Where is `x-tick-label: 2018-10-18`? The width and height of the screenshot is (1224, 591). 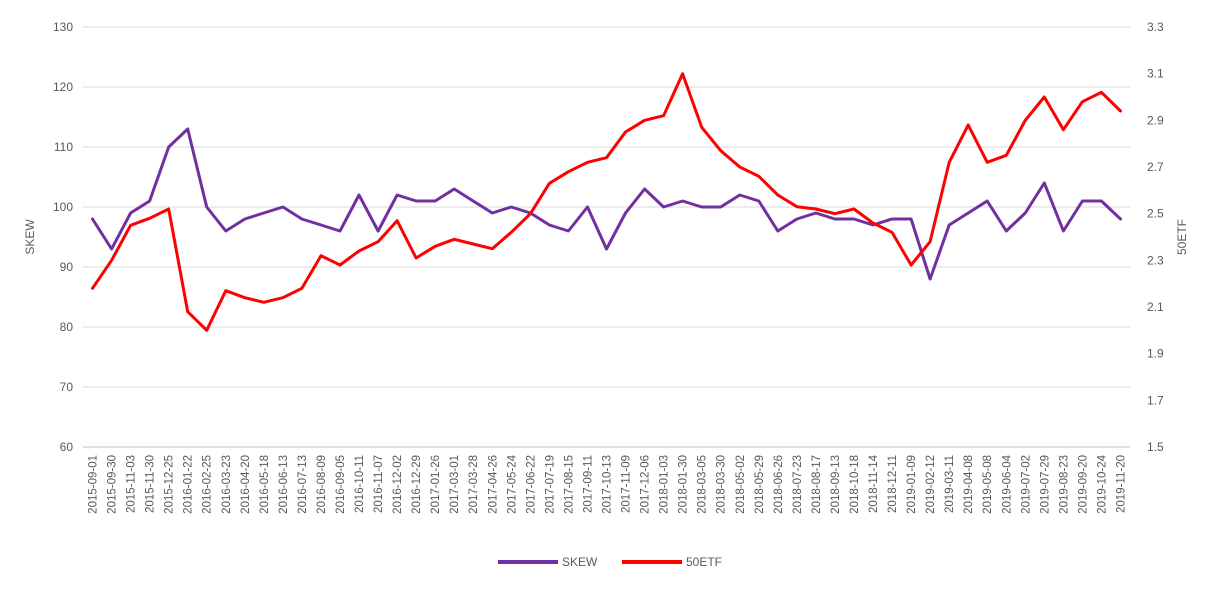 x-tick-label: 2018-10-18 is located at coordinates (855, 484).